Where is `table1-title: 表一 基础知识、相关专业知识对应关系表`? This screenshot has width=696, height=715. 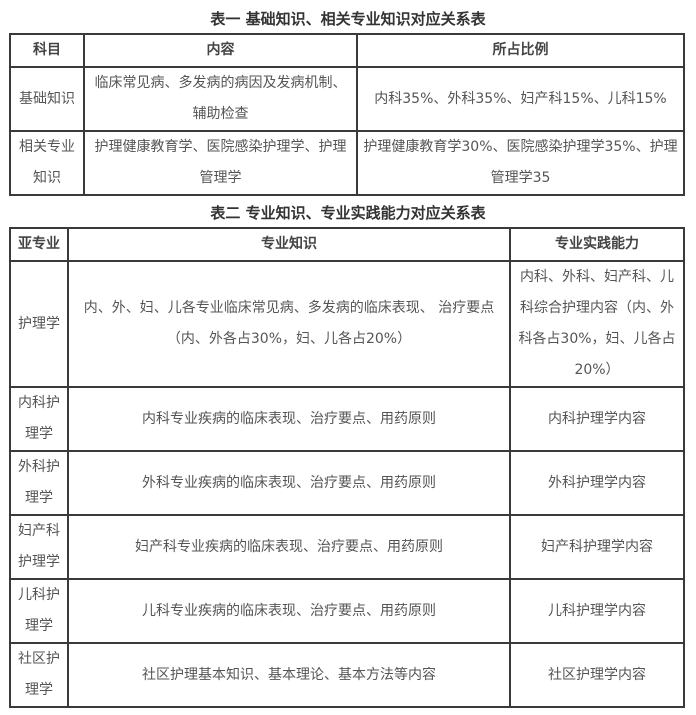 table1-title: 表一 基础知识、相关专业知识对应关系表 is located at coordinates (348, 19).